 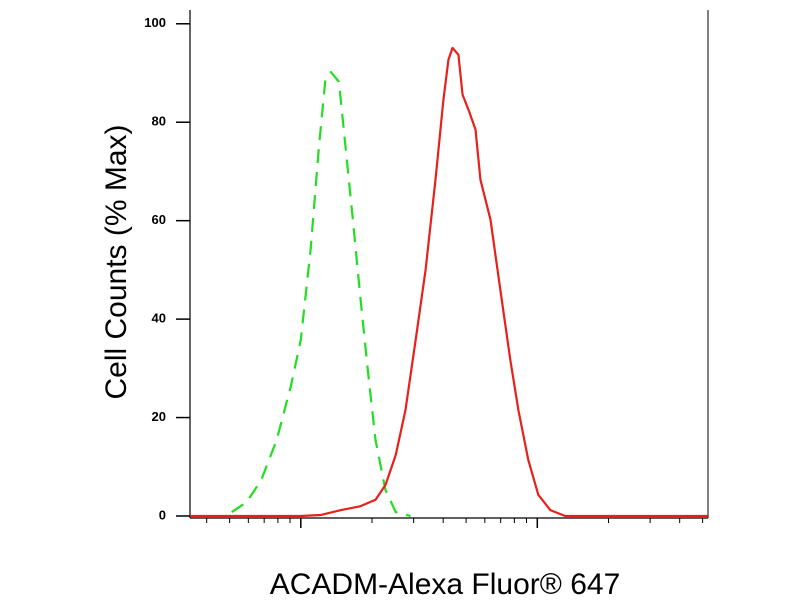 I want to click on y-tick-label: 0, so click(x=162, y=514).